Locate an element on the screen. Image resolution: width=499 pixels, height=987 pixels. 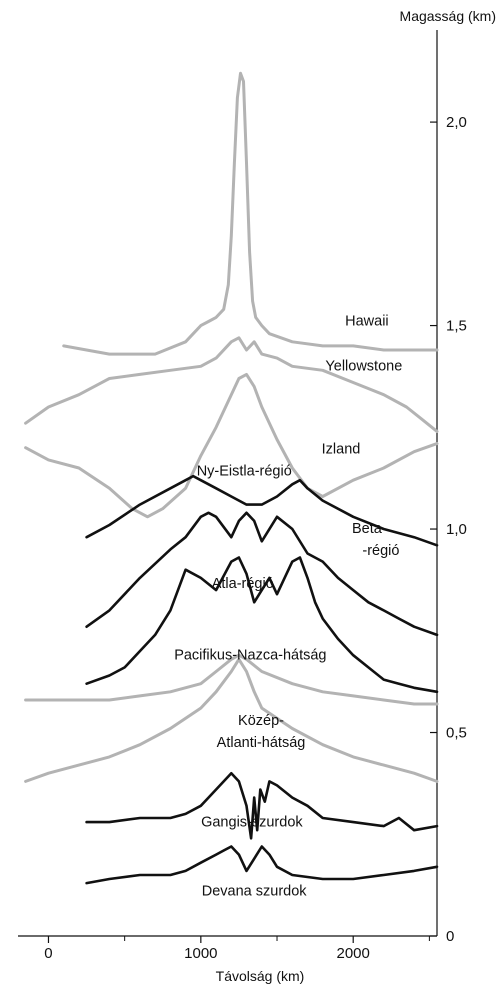
series-label-7: Közép-Atlanti-hátság is located at coordinates (261, 732).